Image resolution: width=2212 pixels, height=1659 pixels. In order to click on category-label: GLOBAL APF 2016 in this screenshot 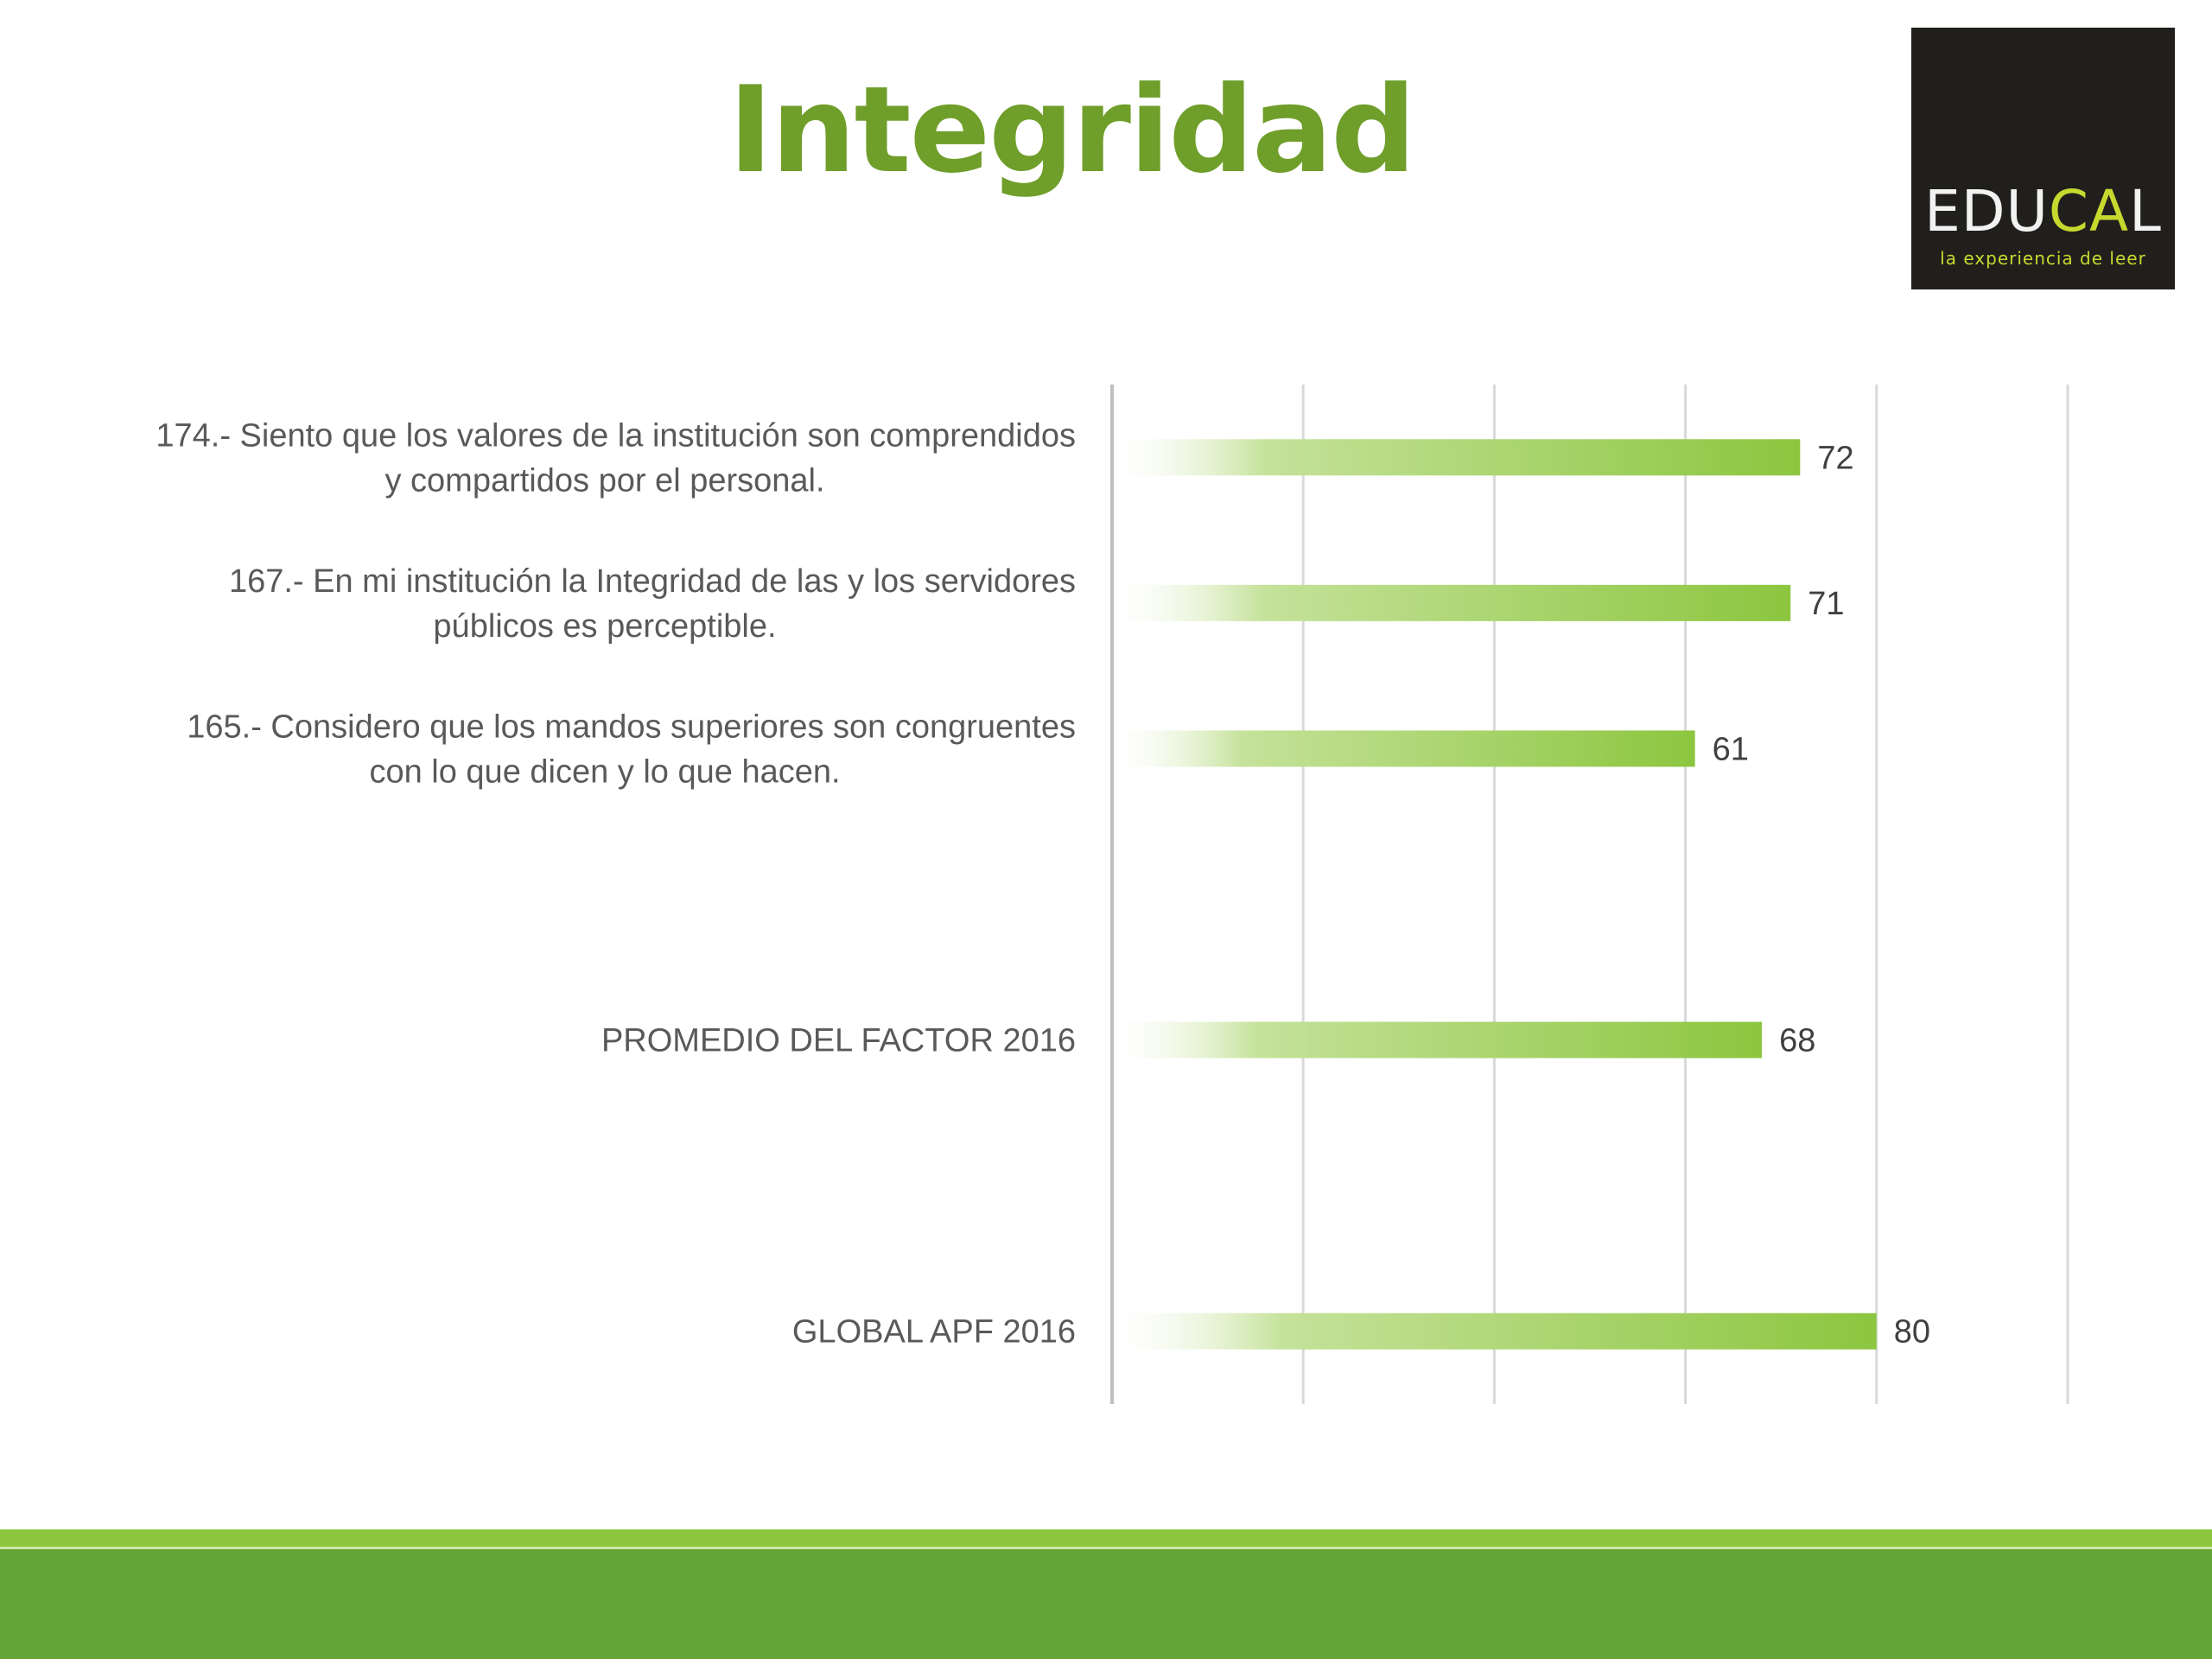, I will do `click(934, 1332)`.